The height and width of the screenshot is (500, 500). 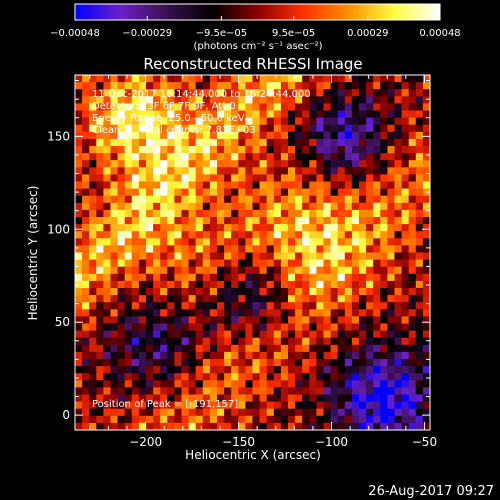 What do you see at coordinates (253, 455) in the screenshot?
I see `x-axis-label: Heliocentric X (arcsec)` at bounding box center [253, 455].